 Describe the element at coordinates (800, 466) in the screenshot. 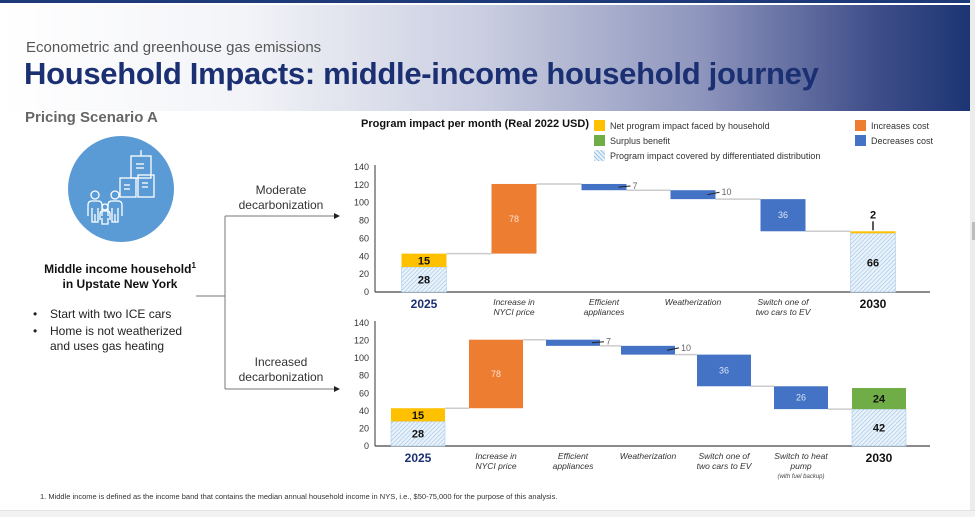

I see `x-category-label: pump` at that location.